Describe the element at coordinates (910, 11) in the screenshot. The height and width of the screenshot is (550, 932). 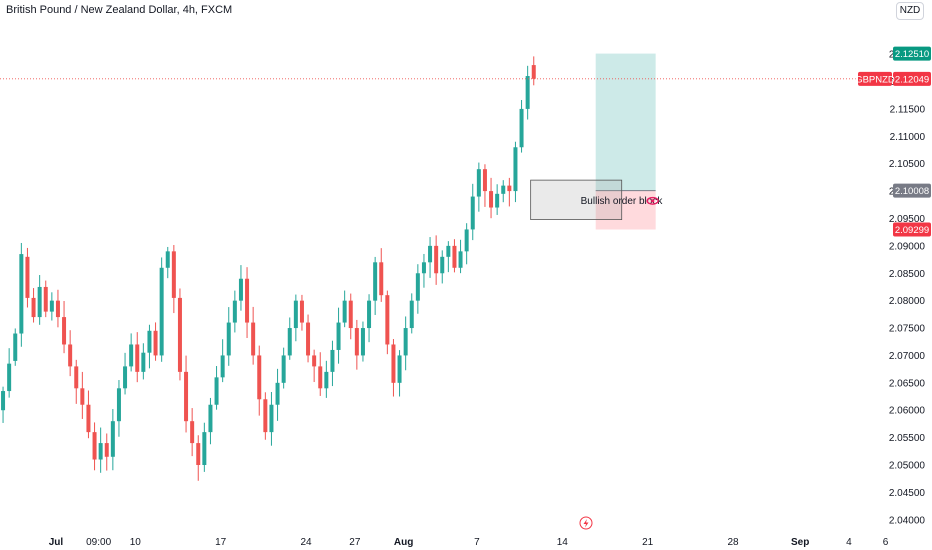
I see `currency-button: NZD` at that location.